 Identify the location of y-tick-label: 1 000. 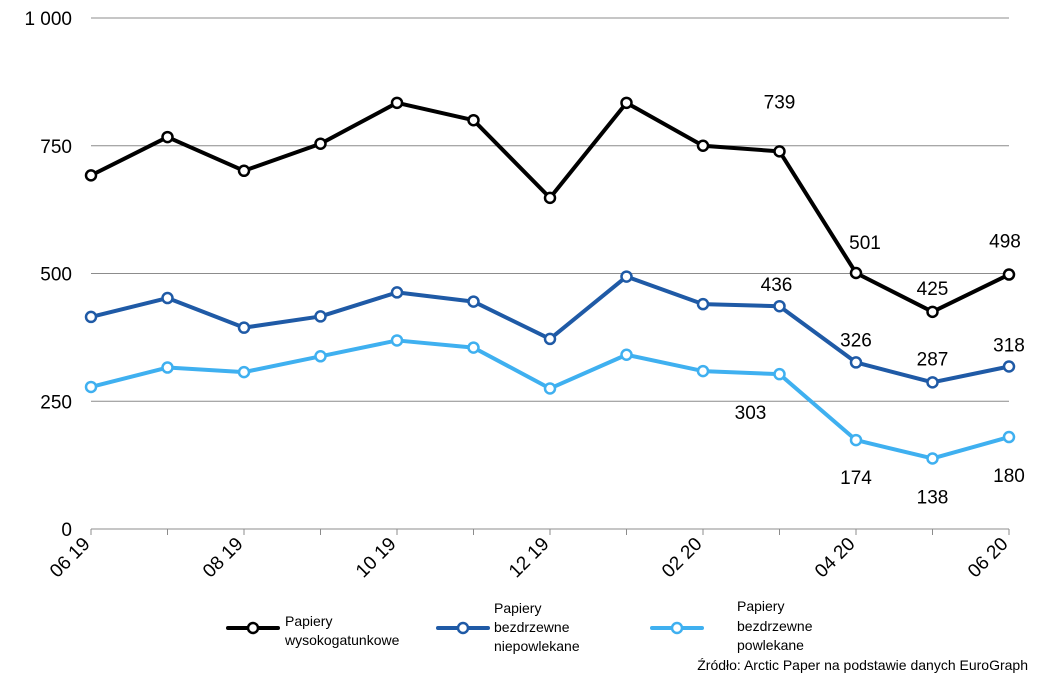
(48, 19).